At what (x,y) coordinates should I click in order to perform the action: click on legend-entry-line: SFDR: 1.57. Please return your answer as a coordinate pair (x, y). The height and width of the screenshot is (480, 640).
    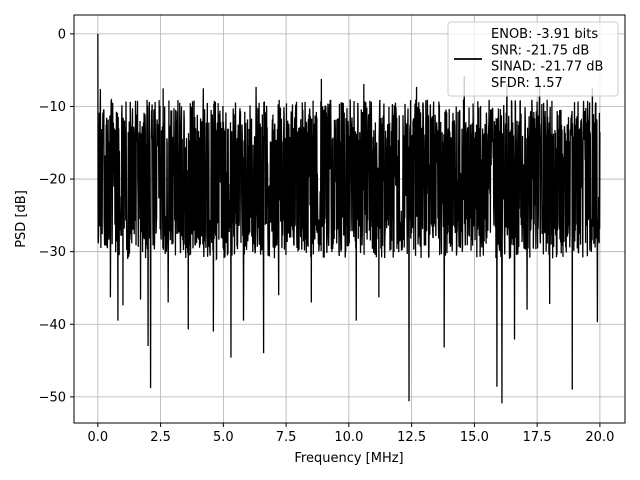
    Looking at the image, I should click on (527, 83).